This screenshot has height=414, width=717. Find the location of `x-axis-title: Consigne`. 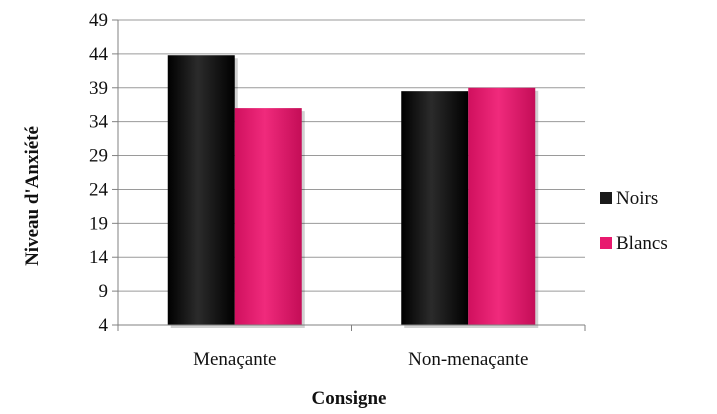

x-axis-title: Consigne is located at coordinates (349, 398).